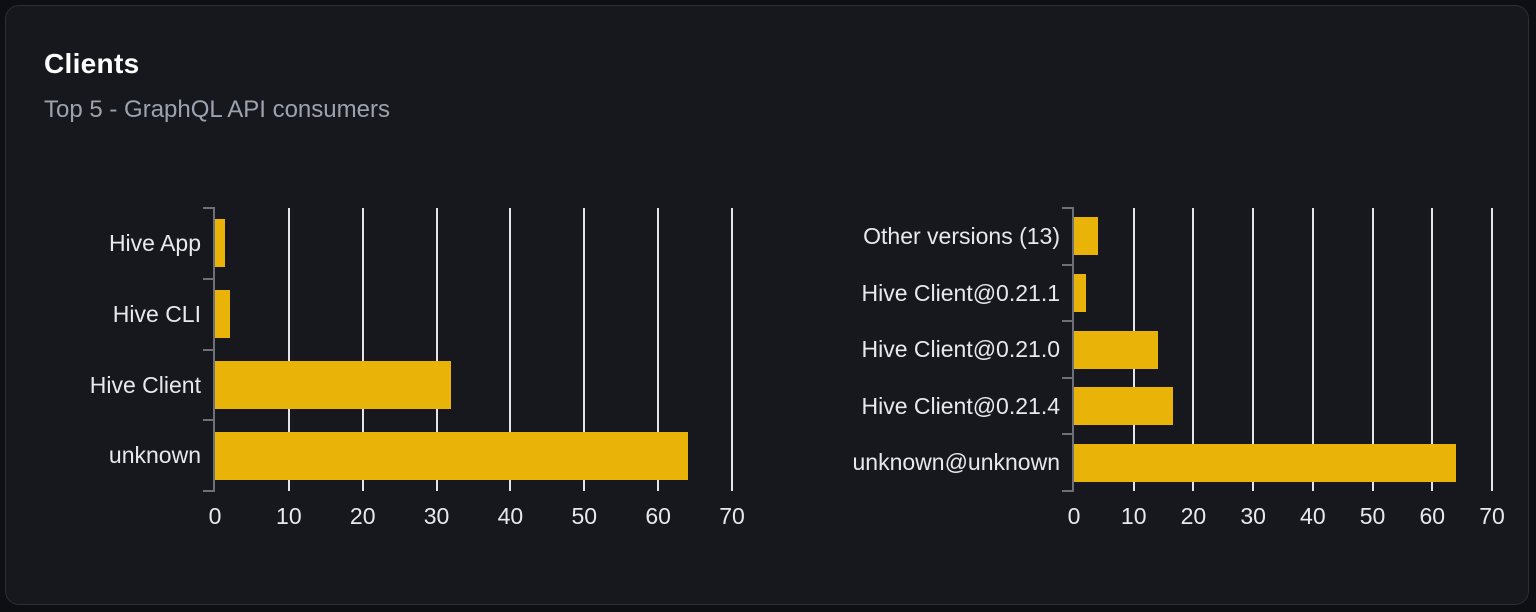  What do you see at coordinates (961, 349) in the screenshot?
I see `category-label: Hive Client@0.21.0` at bounding box center [961, 349].